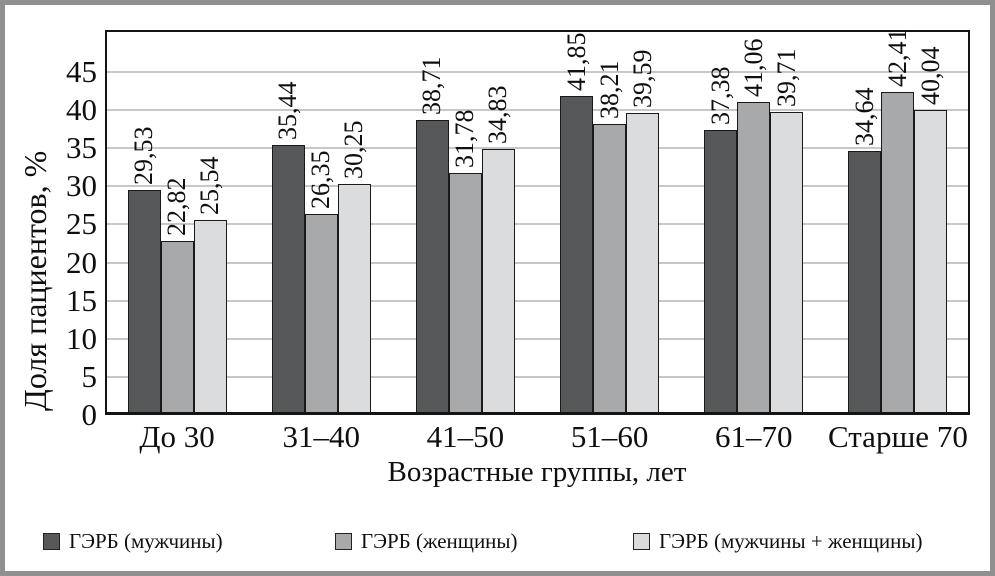 The height and width of the screenshot is (576, 995). I want to click on legend-item-women: ГЭРБ (женщины), so click(426, 541).